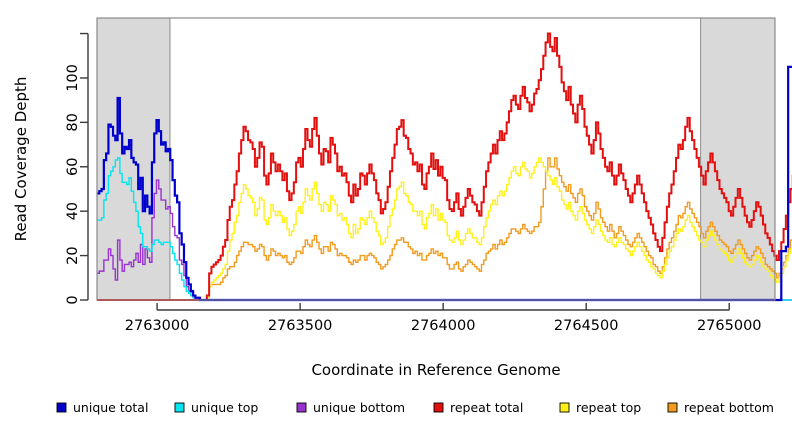  Describe the element at coordinates (61, 407) in the screenshot. I see `legend-swatch-unique-total` at that location.